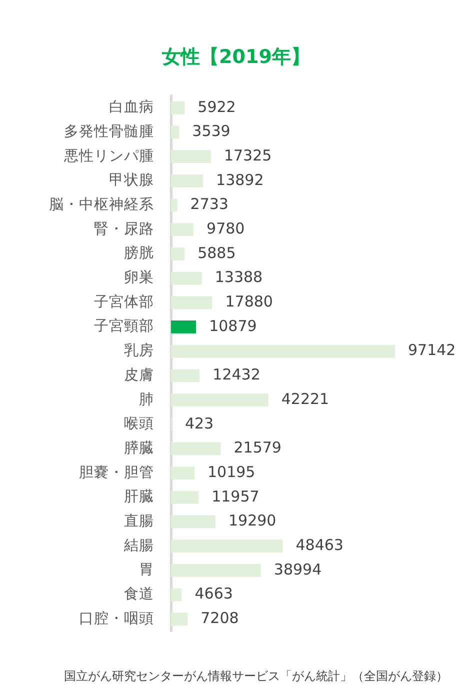 The image size is (472, 695). What do you see at coordinates (252, 521) in the screenshot?
I see `data-label: 19290` at bounding box center [252, 521].